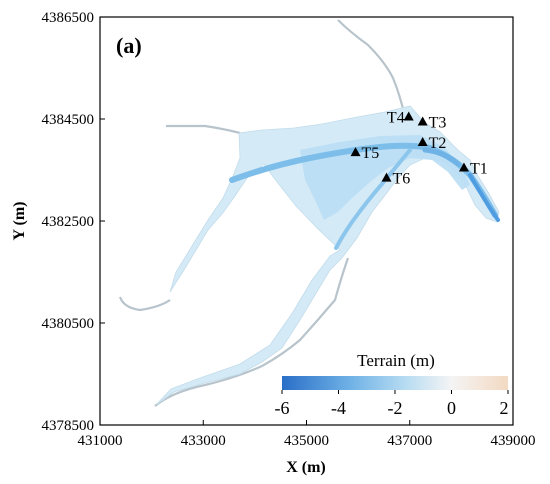  Describe the element at coordinates (100, 441) in the screenshot. I see `x-tick-label: 431000` at that location.